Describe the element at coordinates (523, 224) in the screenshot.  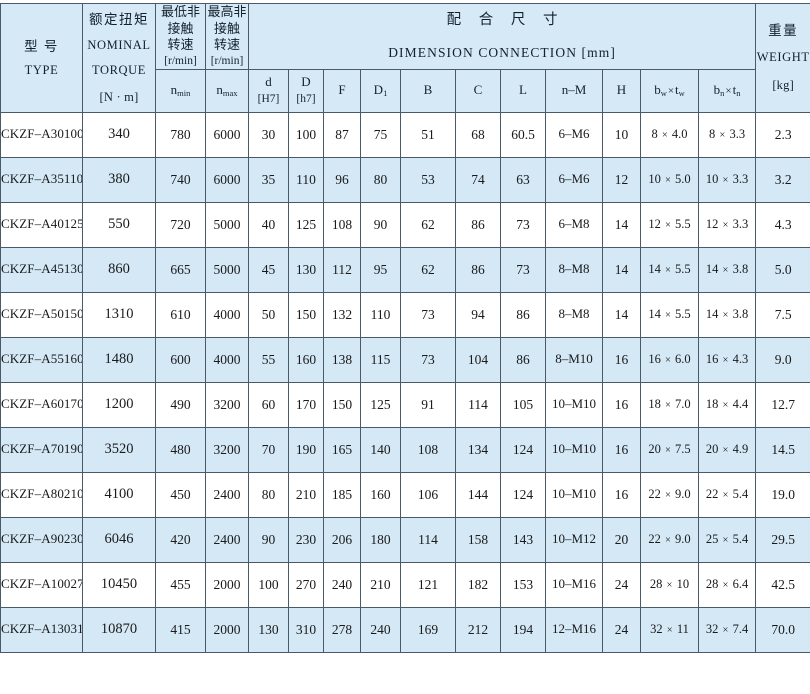
I see `cell-L: 73` at that location.